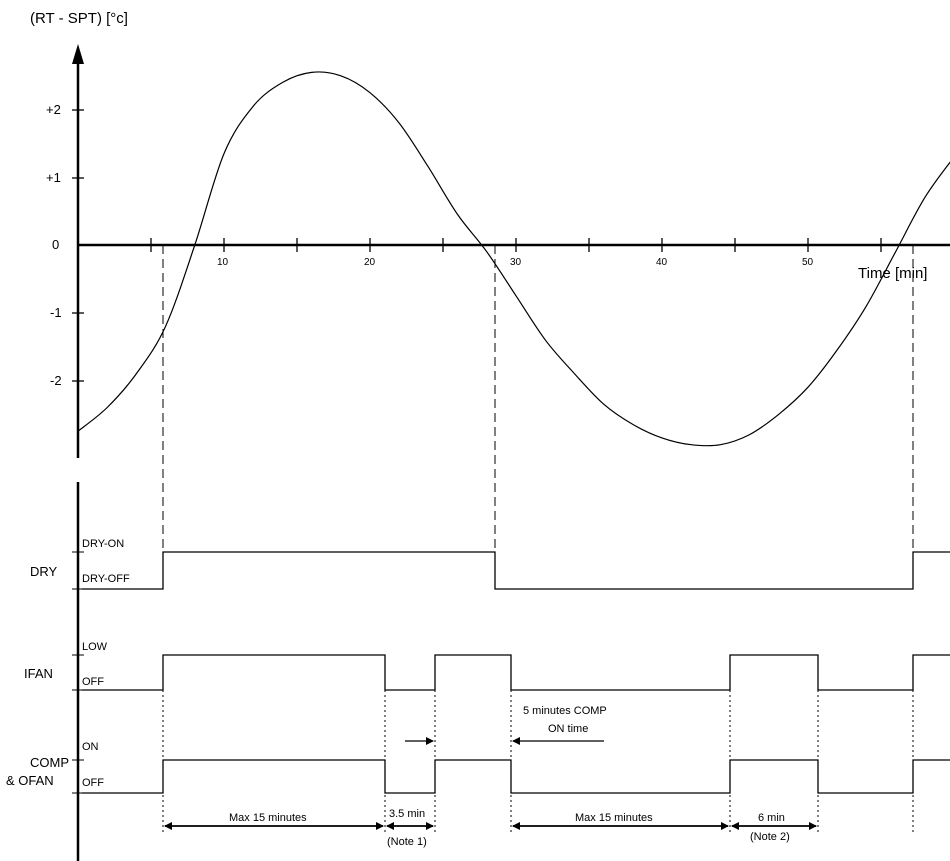  What do you see at coordinates (95, 647) in the screenshot?
I see `ifan-low-label: LOW` at bounding box center [95, 647].